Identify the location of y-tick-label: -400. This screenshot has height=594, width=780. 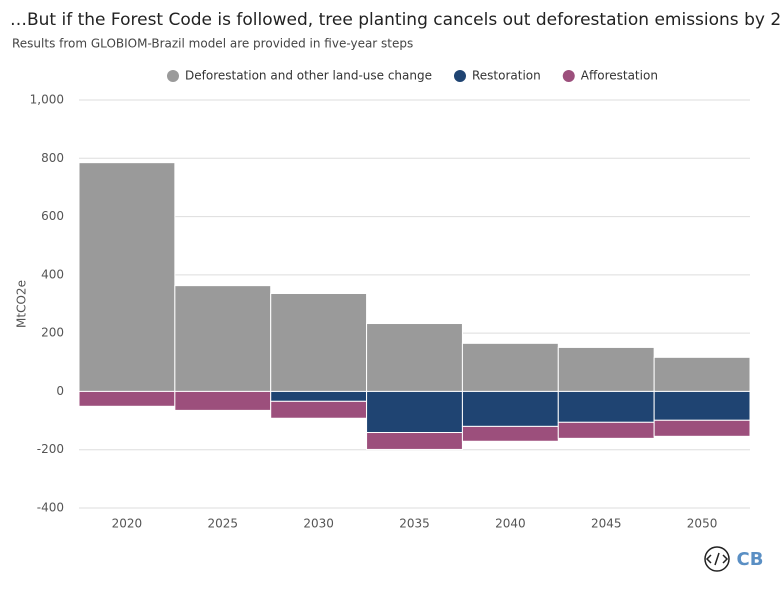
(50, 508).